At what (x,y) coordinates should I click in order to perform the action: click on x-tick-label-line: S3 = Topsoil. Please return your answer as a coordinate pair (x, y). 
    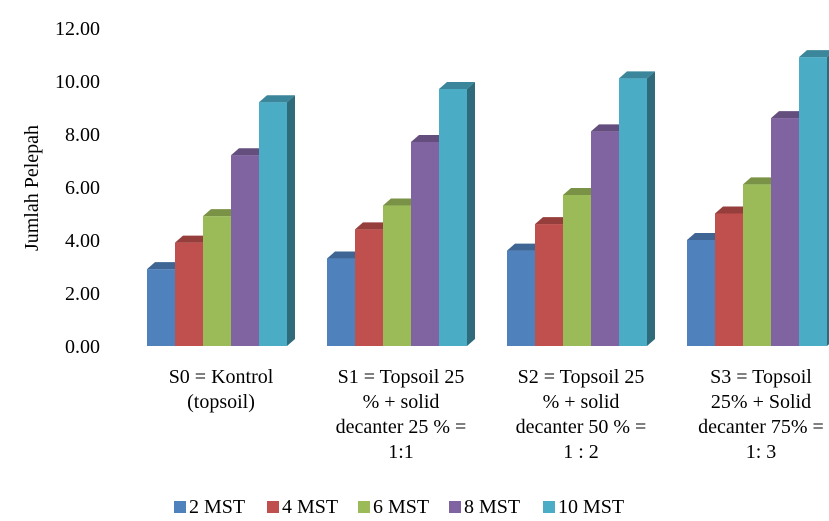
    Looking at the image, I should click on (761, 377).